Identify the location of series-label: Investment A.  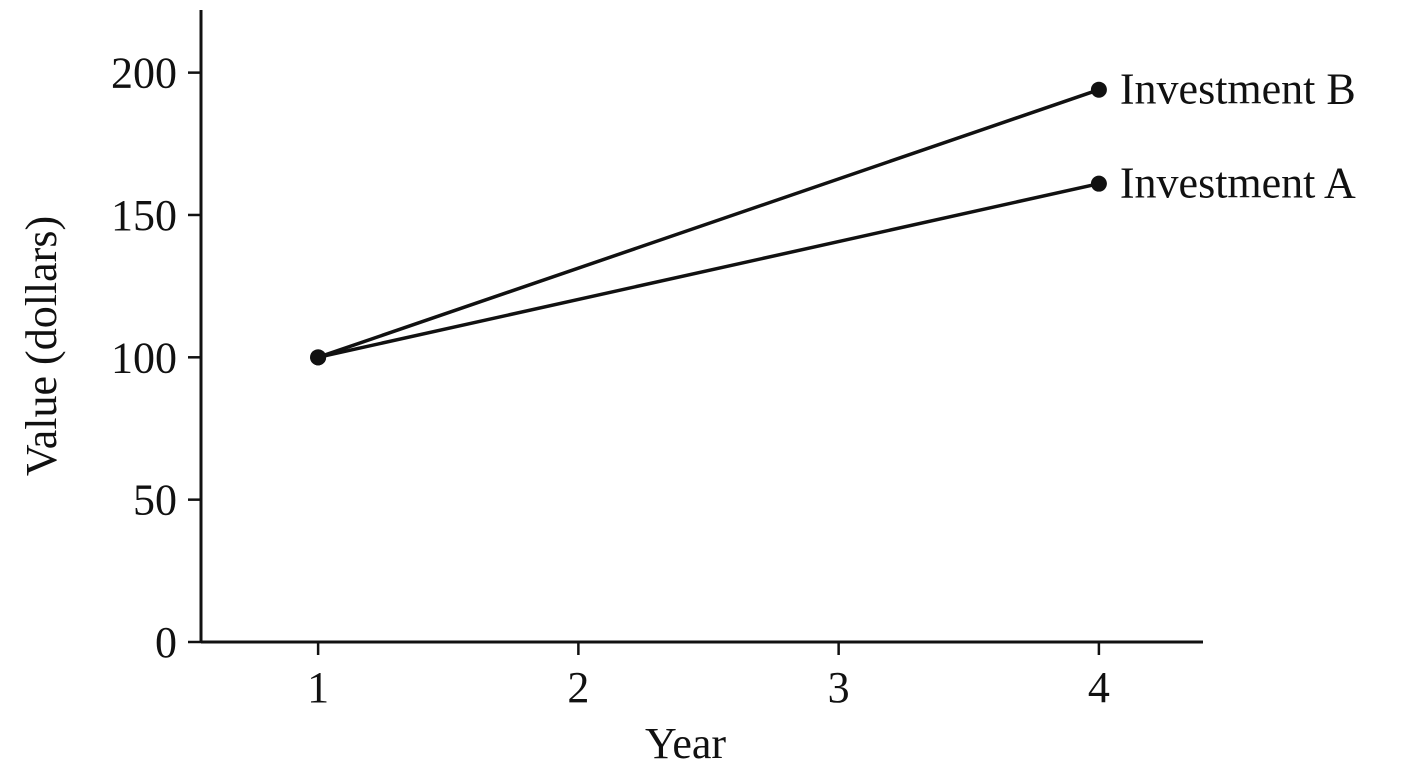
(1238, 183).